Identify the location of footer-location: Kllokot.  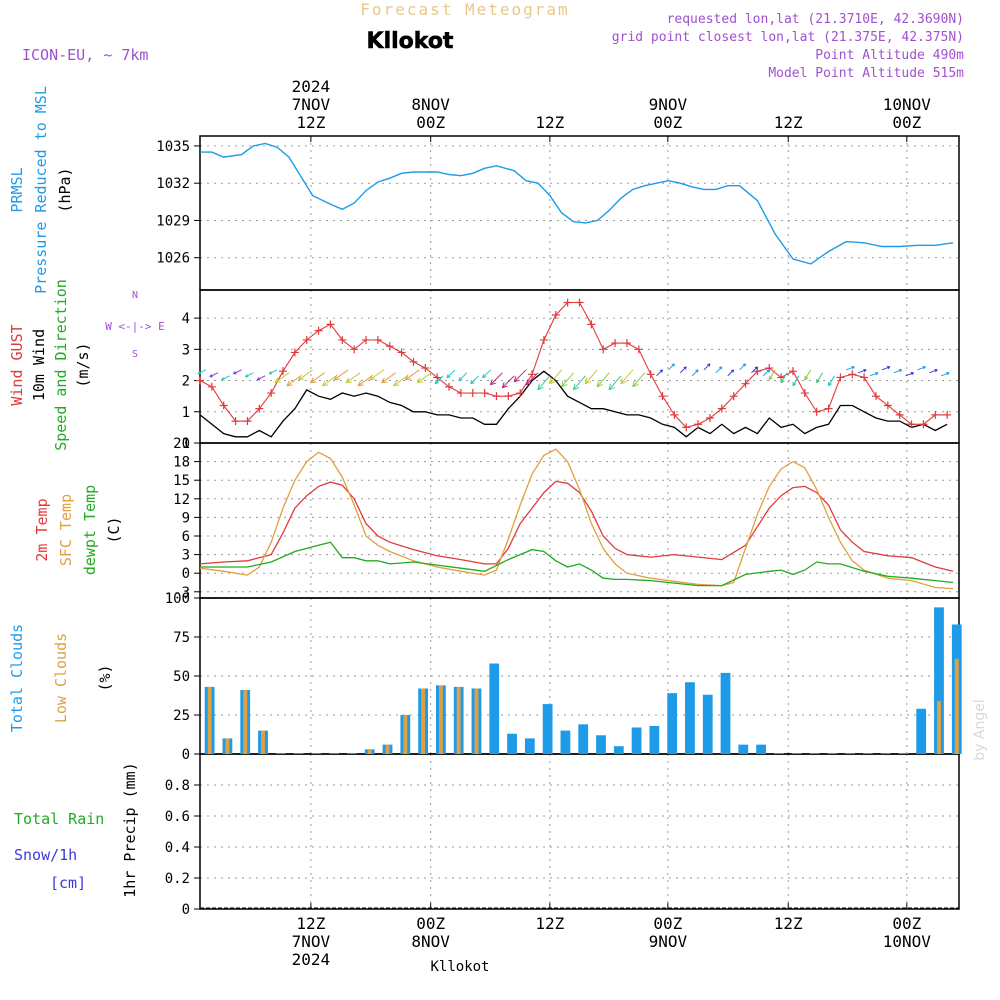
(459, 967).